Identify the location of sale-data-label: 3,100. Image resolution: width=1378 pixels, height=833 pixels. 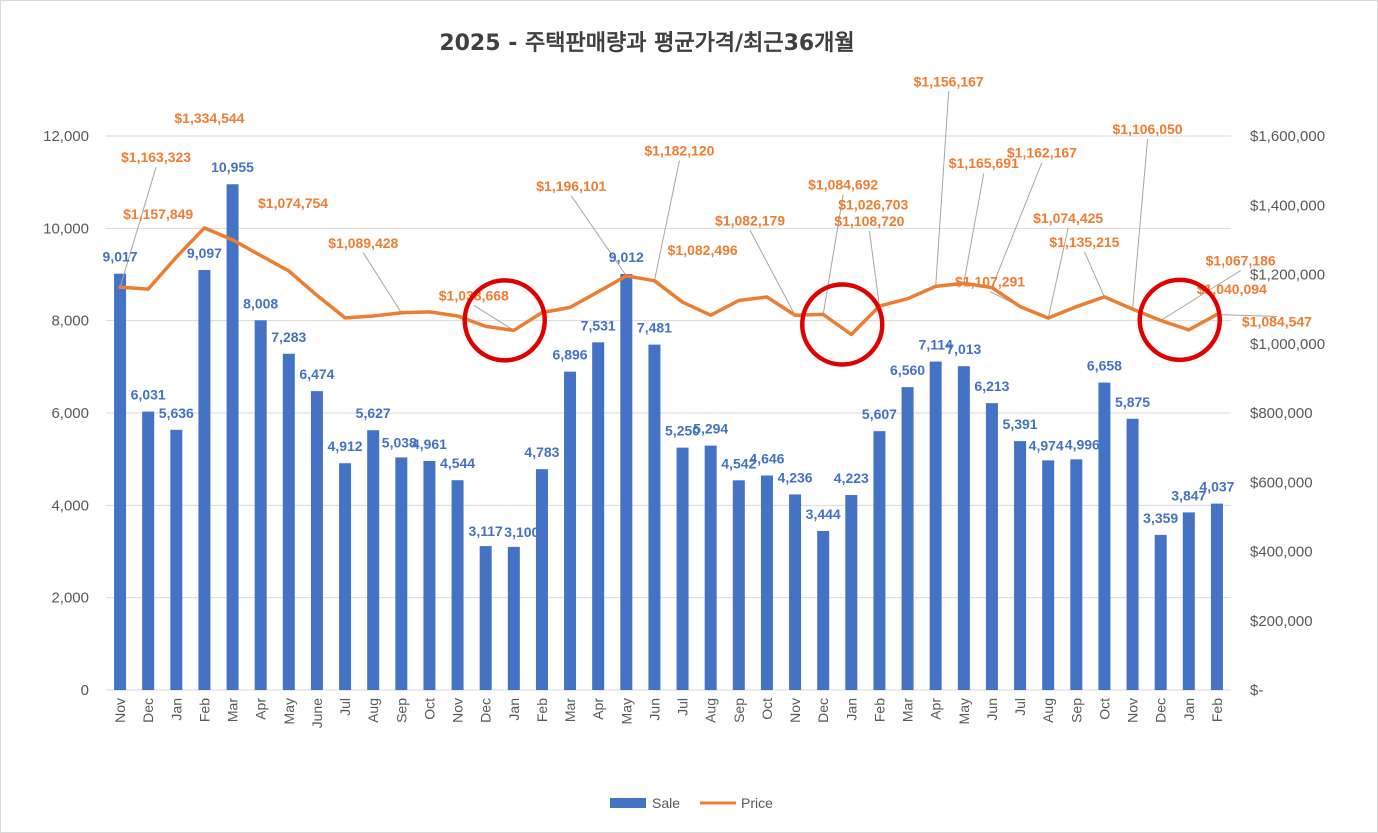
(521, 532).